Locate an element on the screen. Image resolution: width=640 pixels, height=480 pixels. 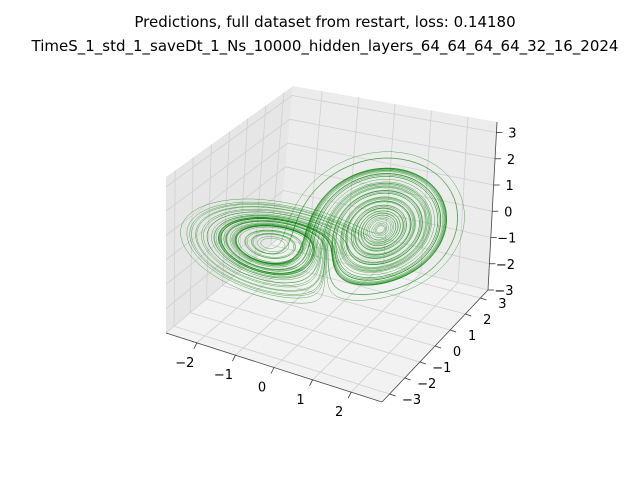
x-tick-label: 0 is located at coordinates (262, 388).